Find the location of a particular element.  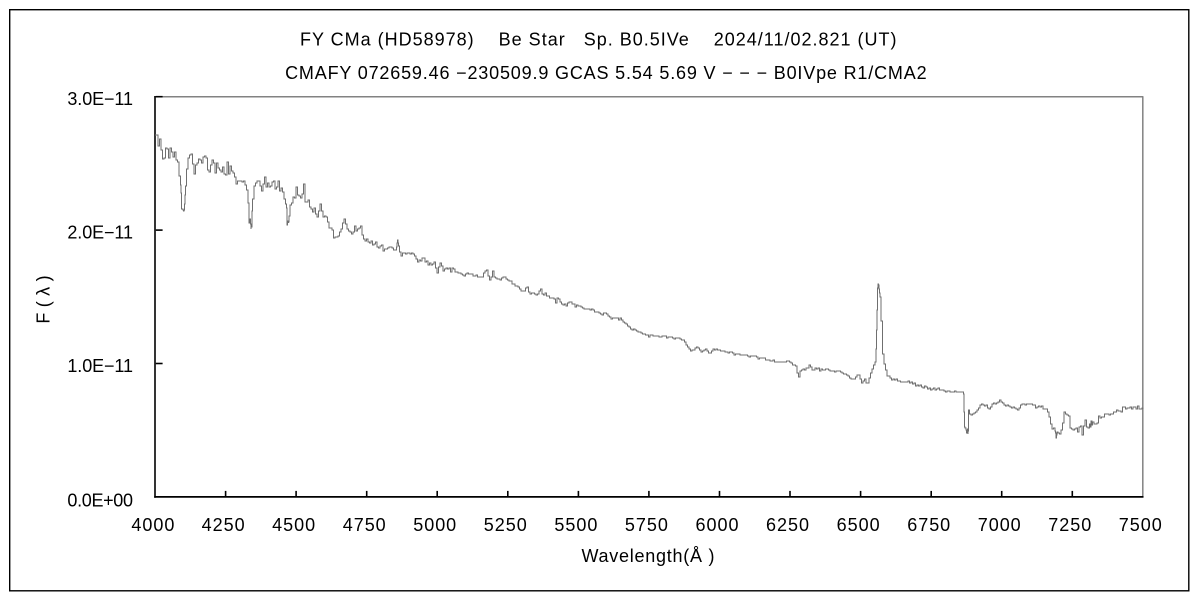

svg-text: 7000 is located at coordinates (999, 525).